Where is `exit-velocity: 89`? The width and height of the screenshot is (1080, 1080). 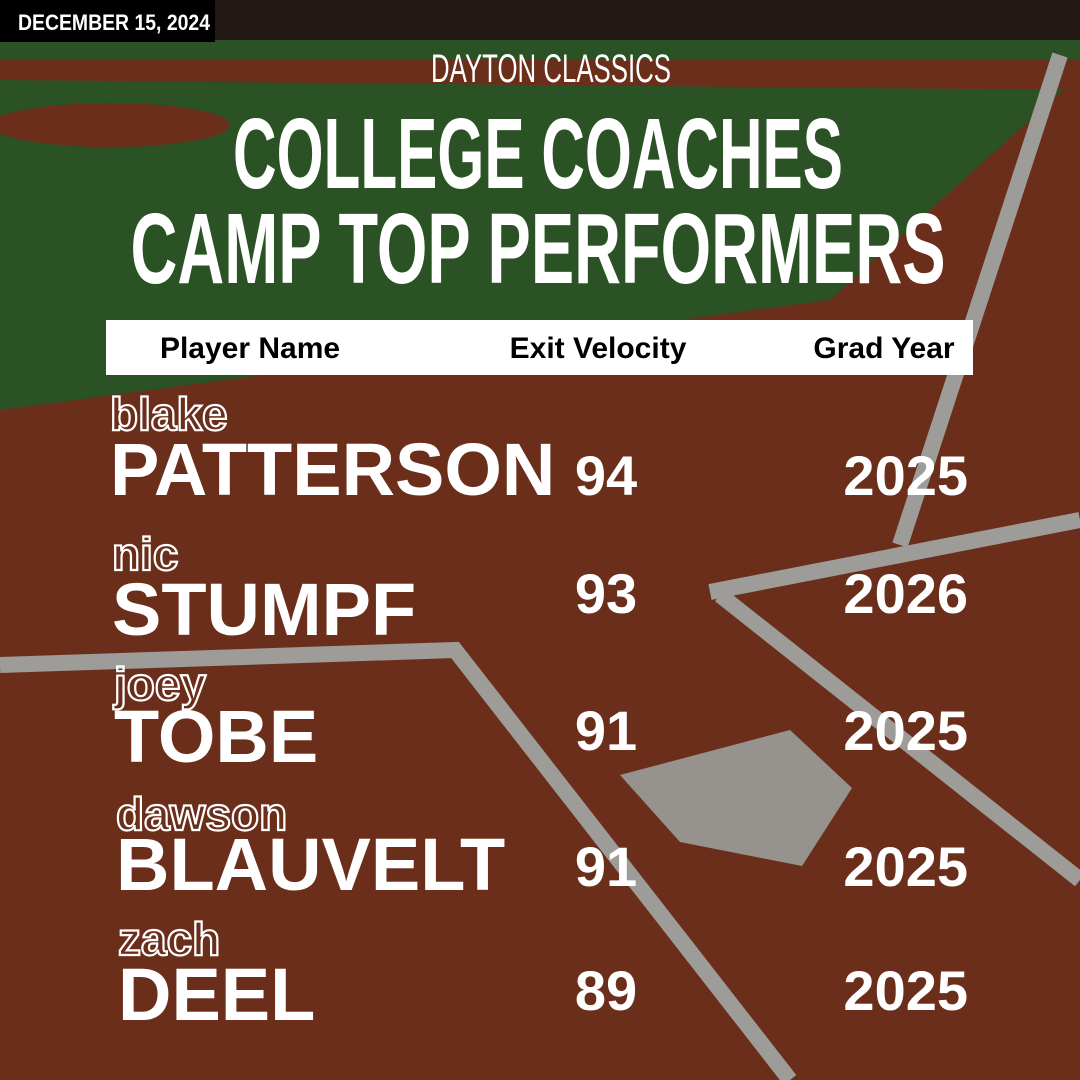
exit-velocity: 89 is located at coordinates (606, 990).